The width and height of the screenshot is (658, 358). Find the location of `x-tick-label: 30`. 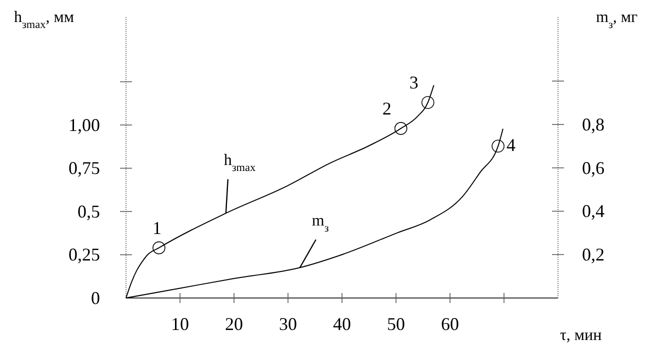

x-tick-label: 30 is located at coordinates (288, 324).